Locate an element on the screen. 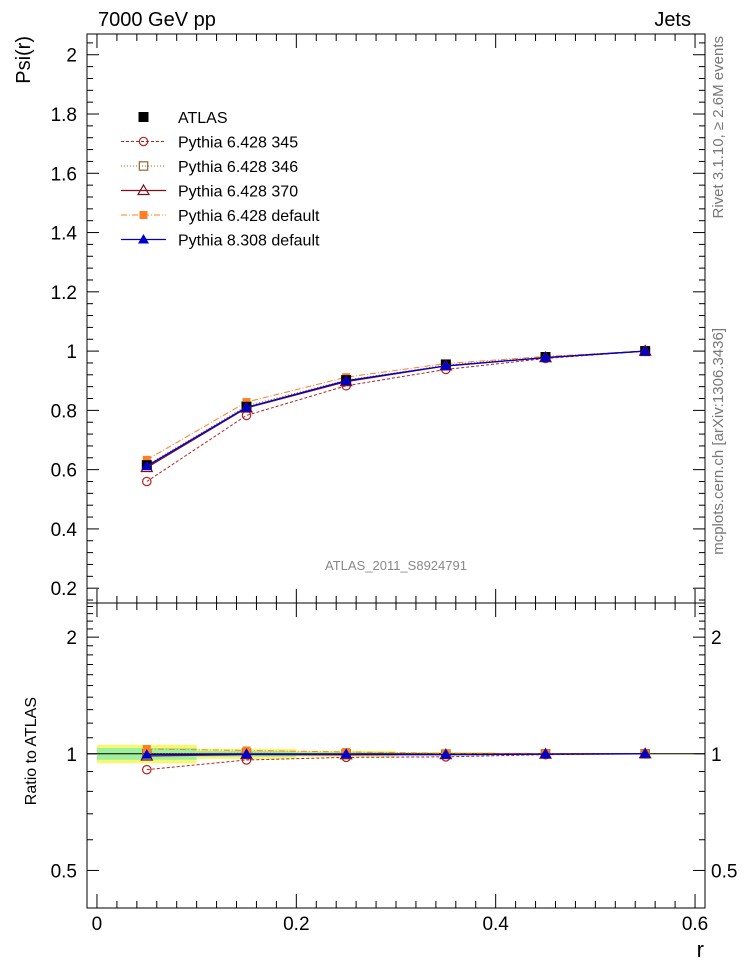 This screenshot has width=746, height=972. xlabel: r is located at coordinates (700, 949).